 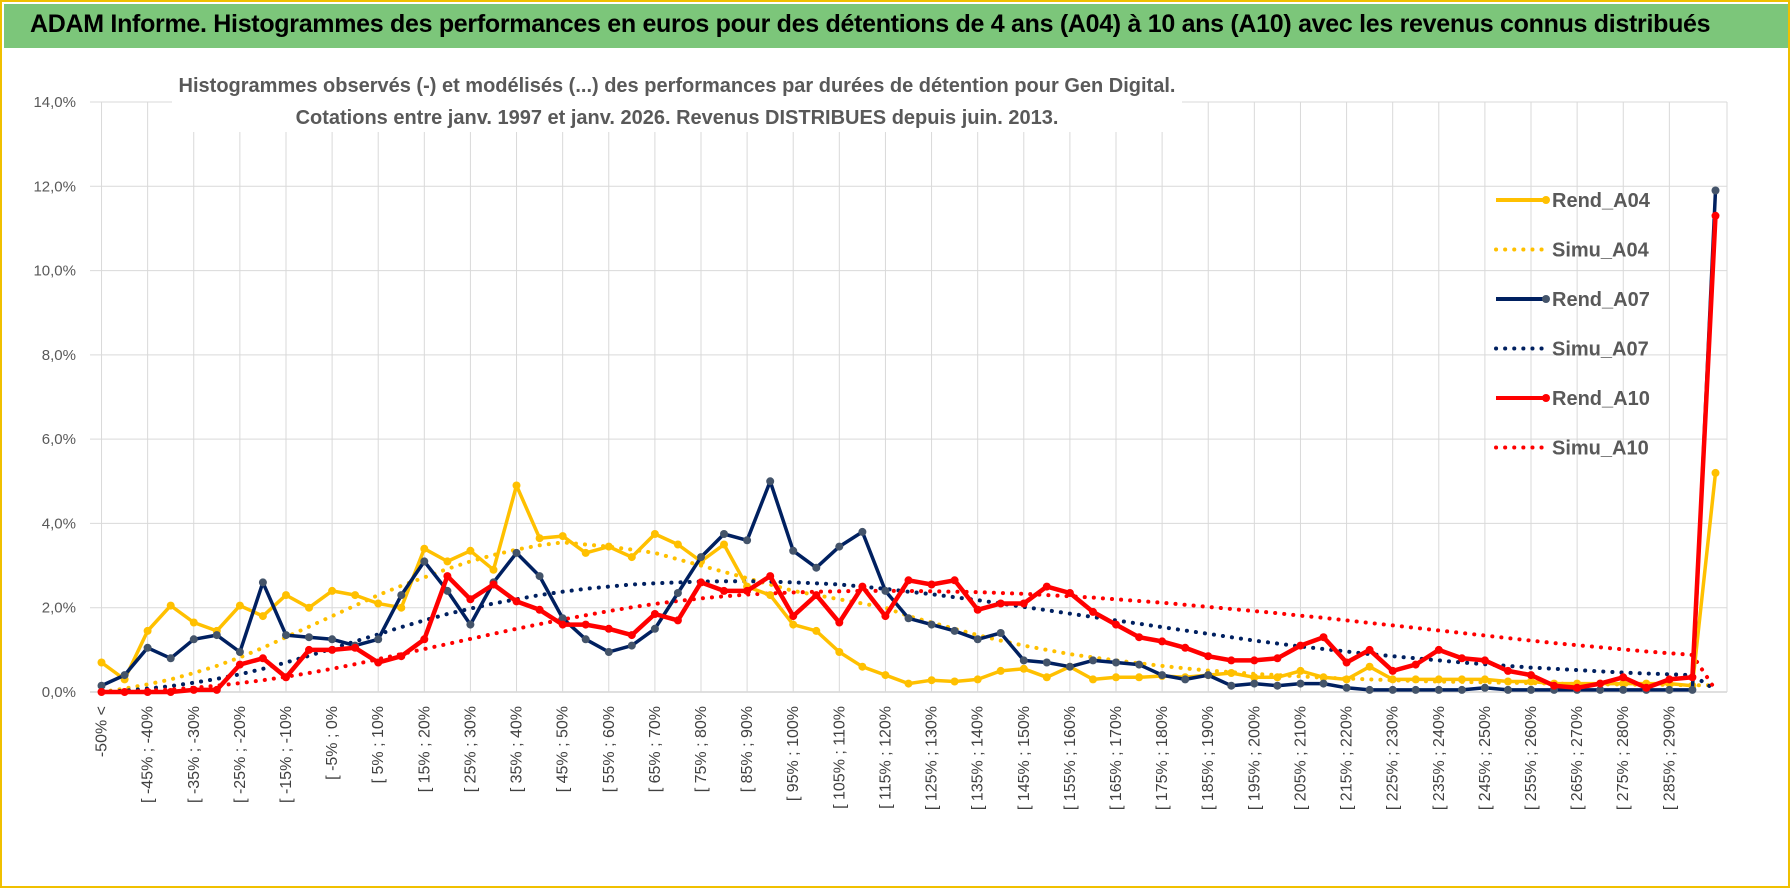 What do you see at coordinates (59, 608) in the screenshot?
I see `y-tick-label: 2,0%` at bounding box center [59, 608].